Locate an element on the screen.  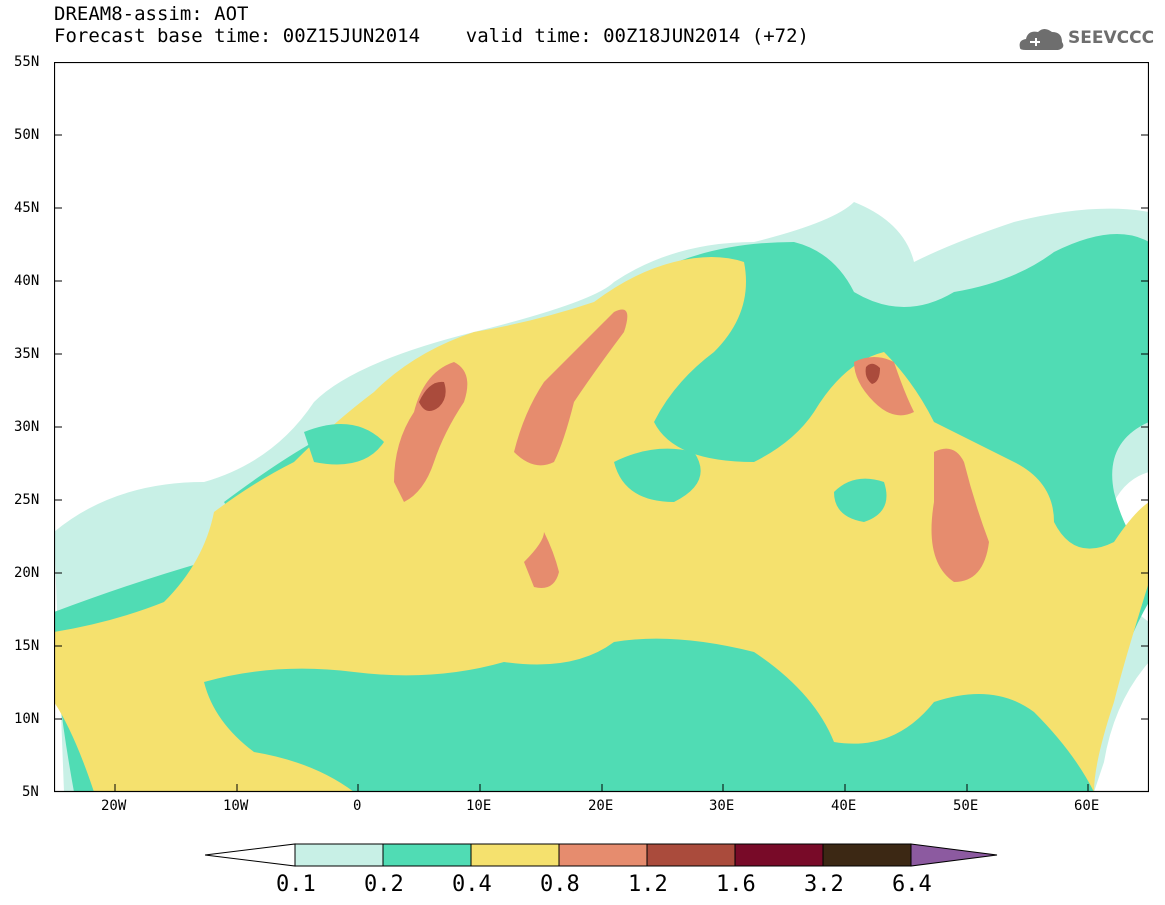
colorbar is located at coordinates (601, 855).